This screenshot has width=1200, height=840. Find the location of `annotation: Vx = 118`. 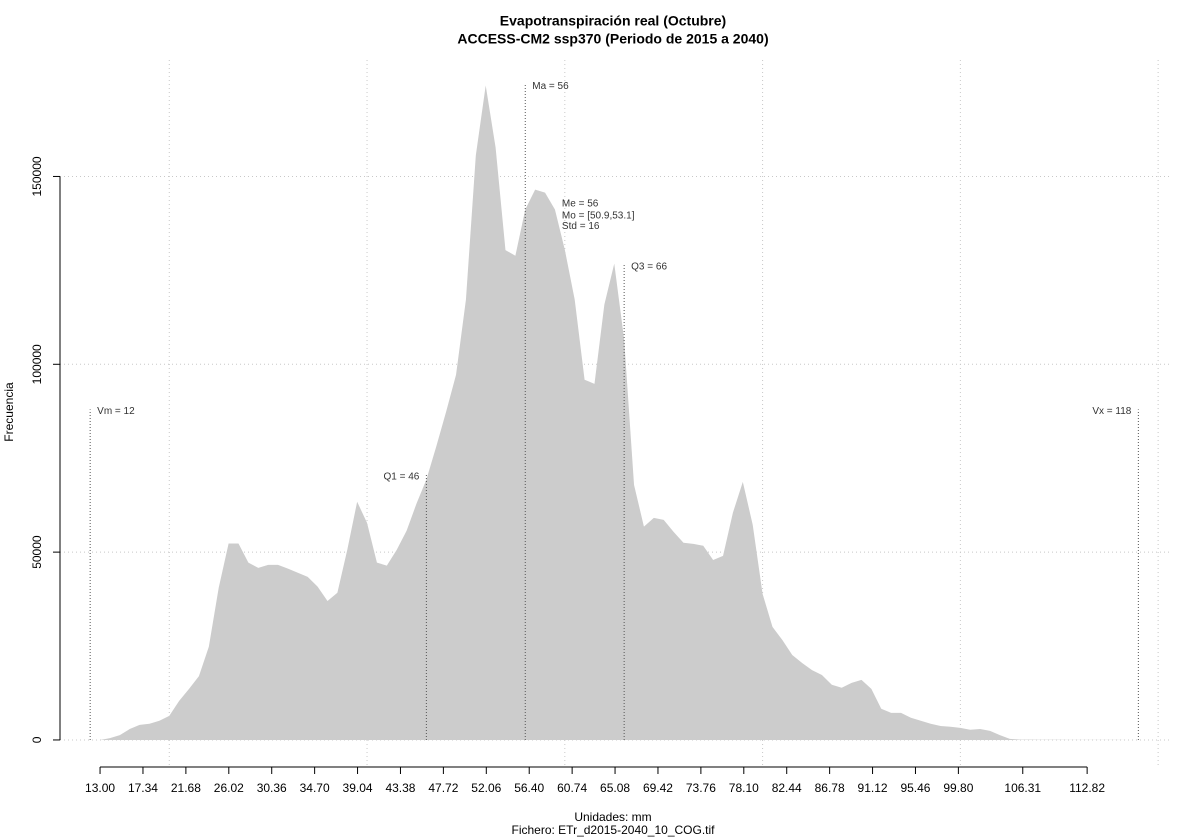

annotation: Vx = 118 is located at coordinates (1111, 411).